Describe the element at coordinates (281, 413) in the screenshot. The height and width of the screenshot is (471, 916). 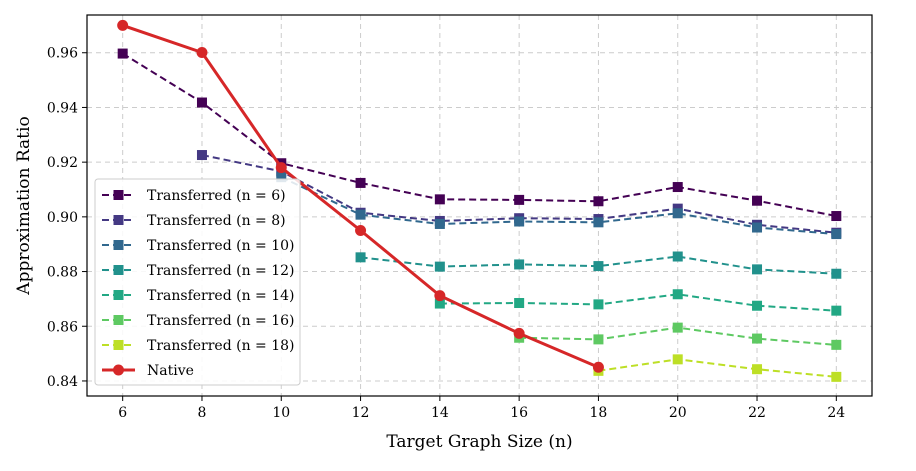
I see `x-tick-label: 10` at that location.